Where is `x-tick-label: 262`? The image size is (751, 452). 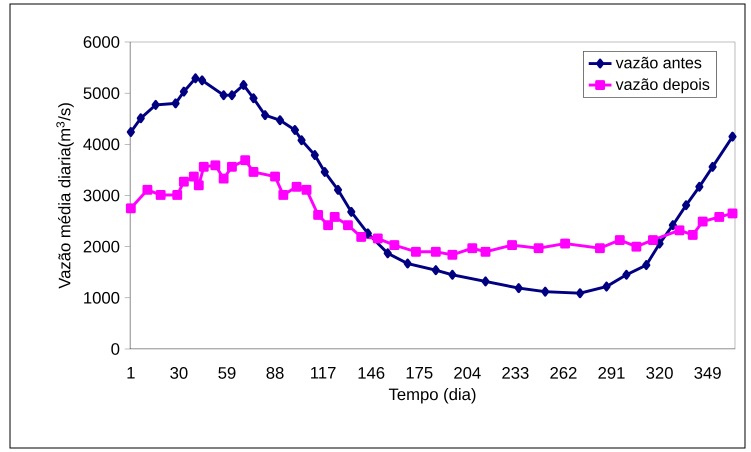
x-tick-label: 262 is located at coordinates (563, 373).